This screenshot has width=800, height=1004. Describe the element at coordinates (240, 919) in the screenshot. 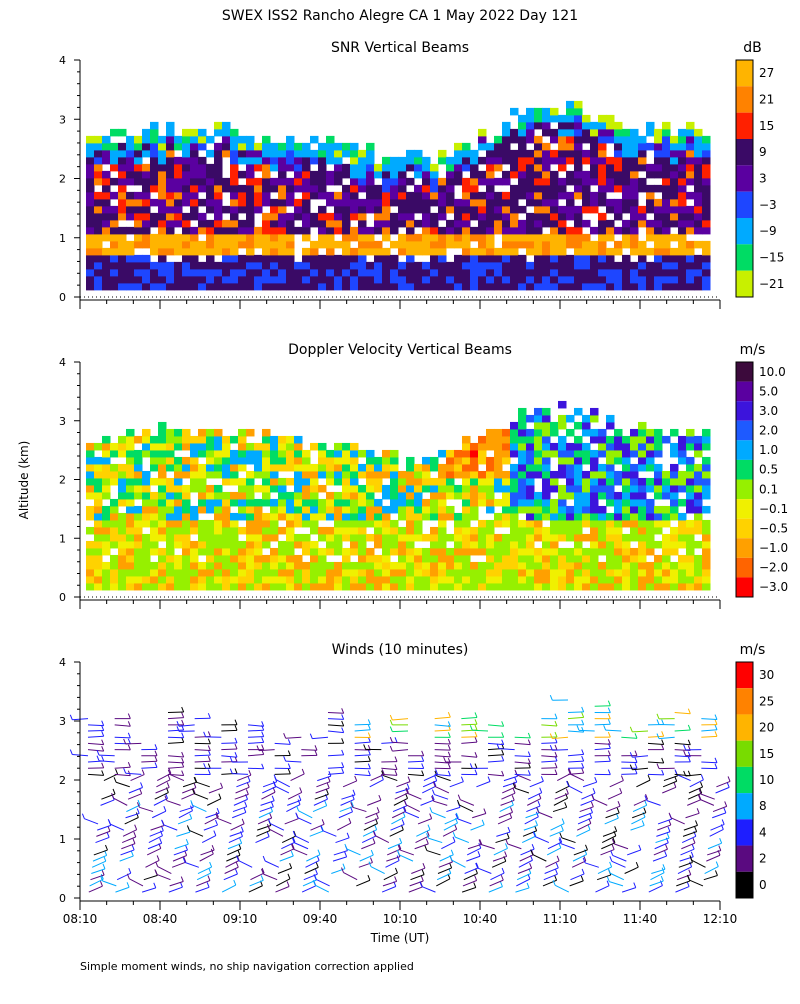

I see `x-tick-label: 09:10` at that location.